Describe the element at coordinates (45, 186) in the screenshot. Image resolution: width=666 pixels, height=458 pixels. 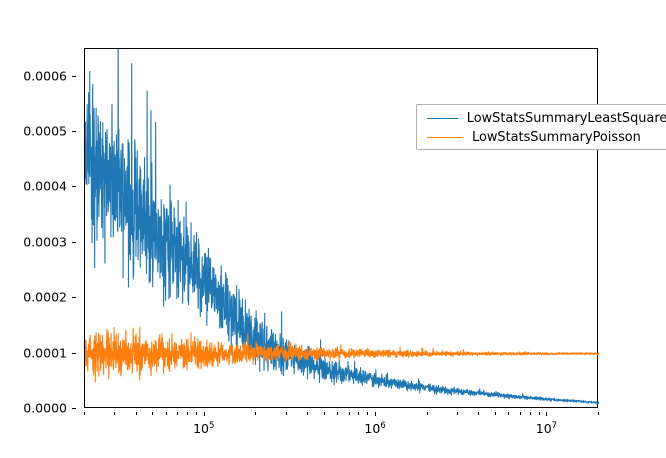
I see `y-tick-label: 0.0004` at that location.